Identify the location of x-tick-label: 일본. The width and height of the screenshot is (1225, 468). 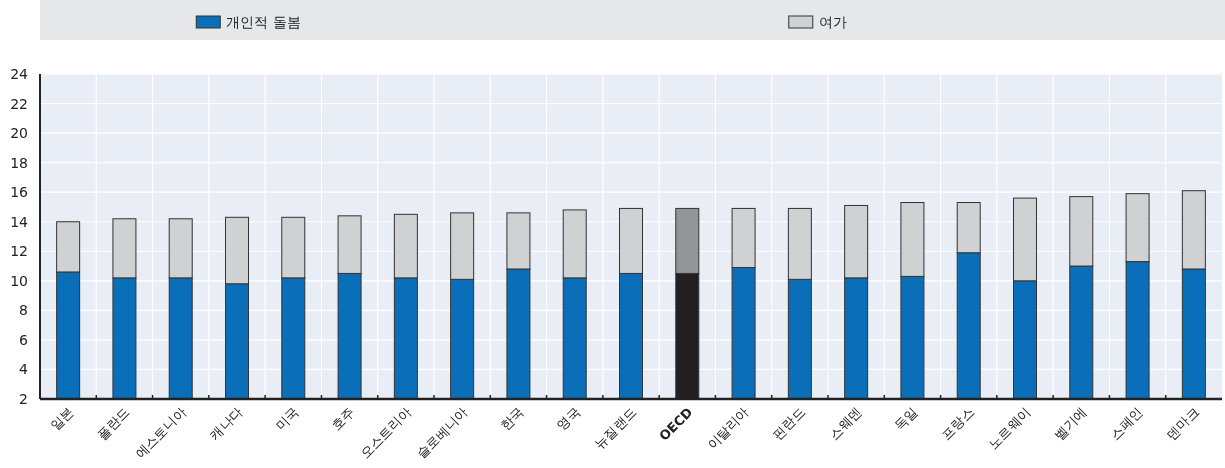
(62, 419).